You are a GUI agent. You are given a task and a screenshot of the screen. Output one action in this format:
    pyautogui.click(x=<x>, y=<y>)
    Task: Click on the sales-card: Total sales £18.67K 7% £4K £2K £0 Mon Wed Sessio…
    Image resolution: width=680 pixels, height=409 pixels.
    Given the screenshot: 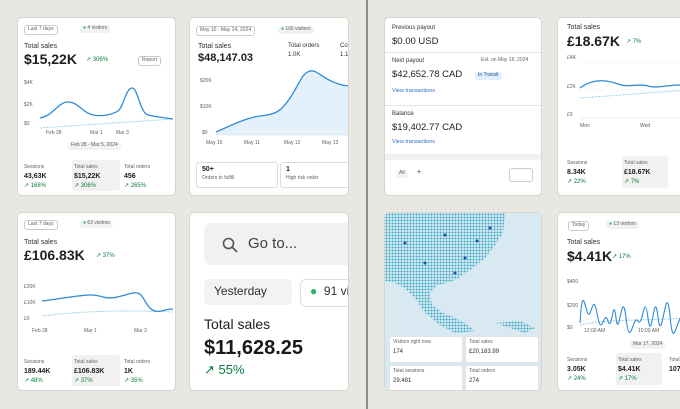 What is the action you would take?
    pyautogui.click(x=619, y=106)
    